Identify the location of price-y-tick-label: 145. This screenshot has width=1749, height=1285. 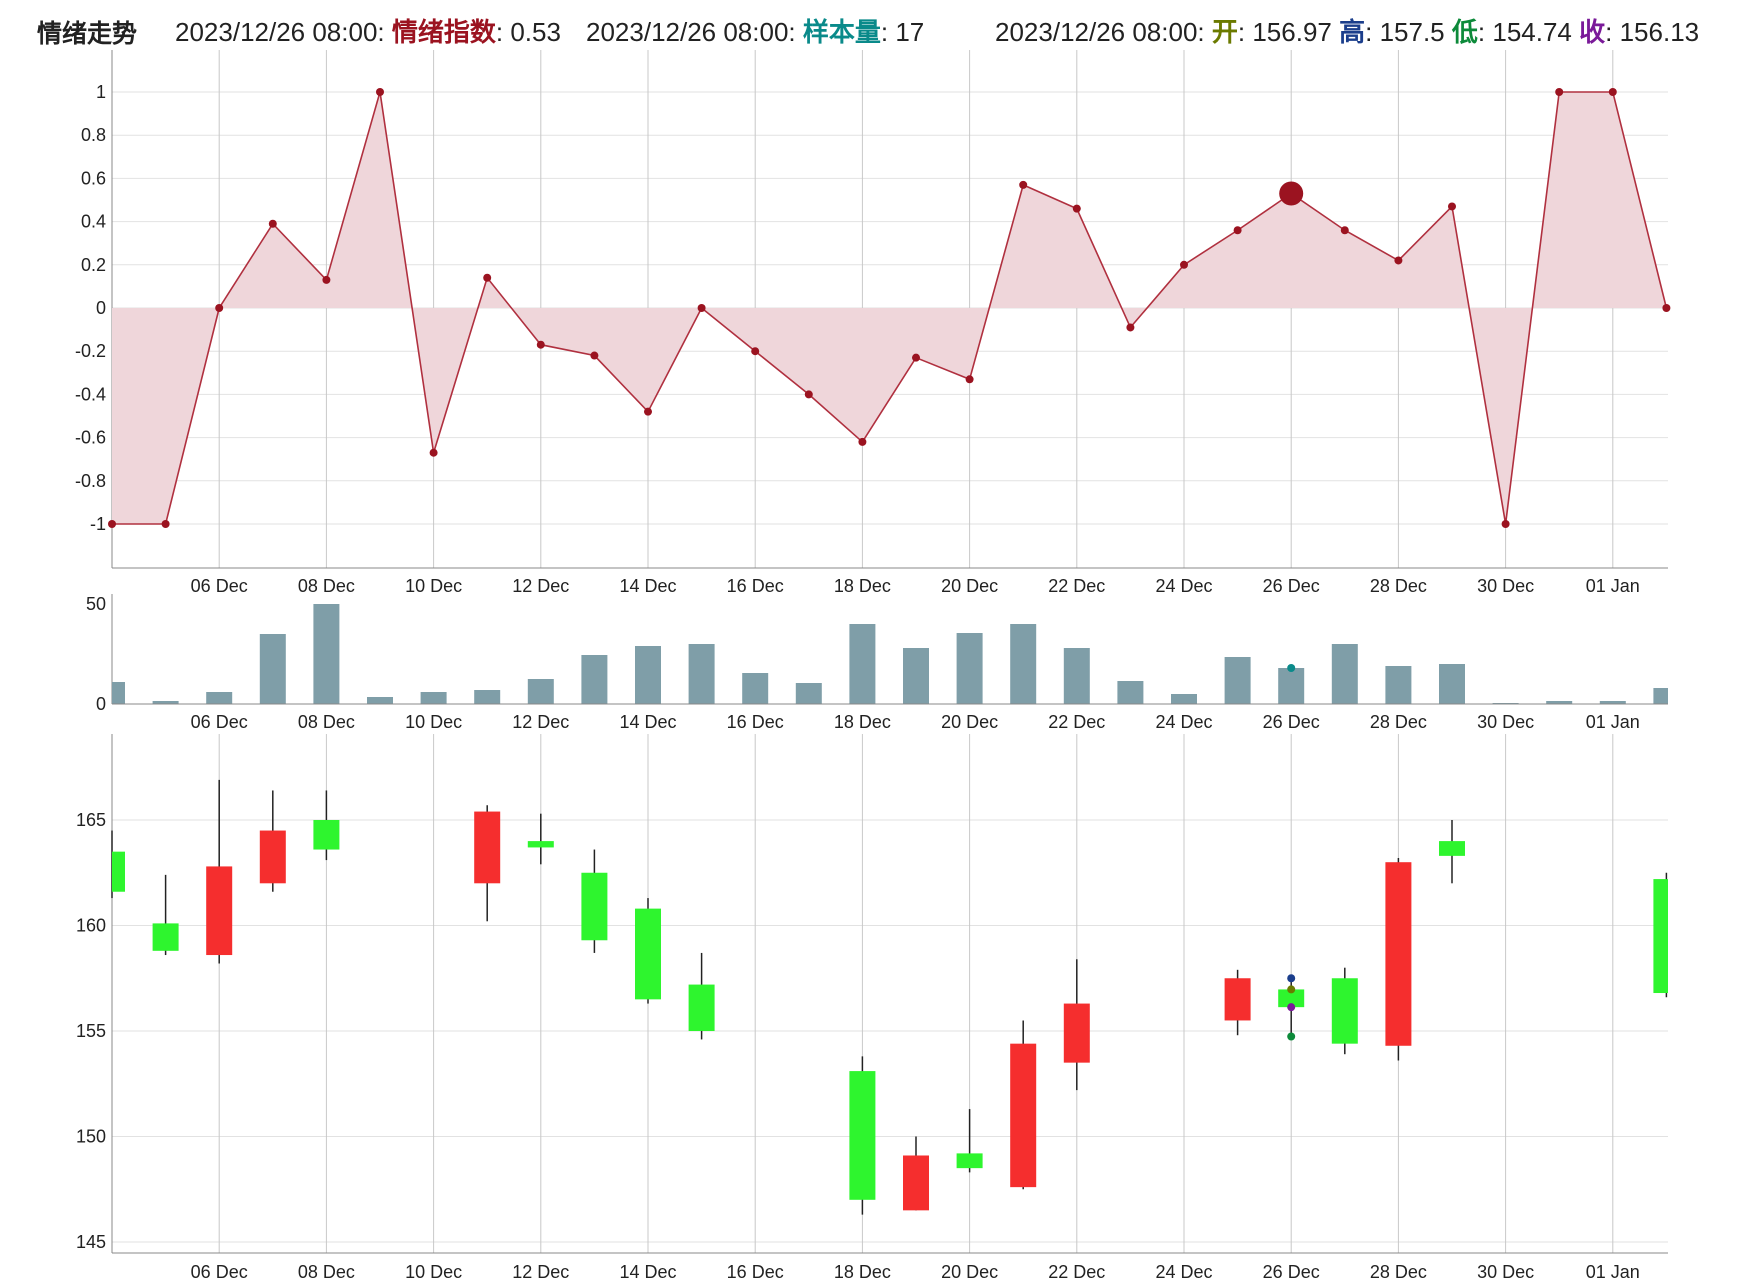
(91, 1242).